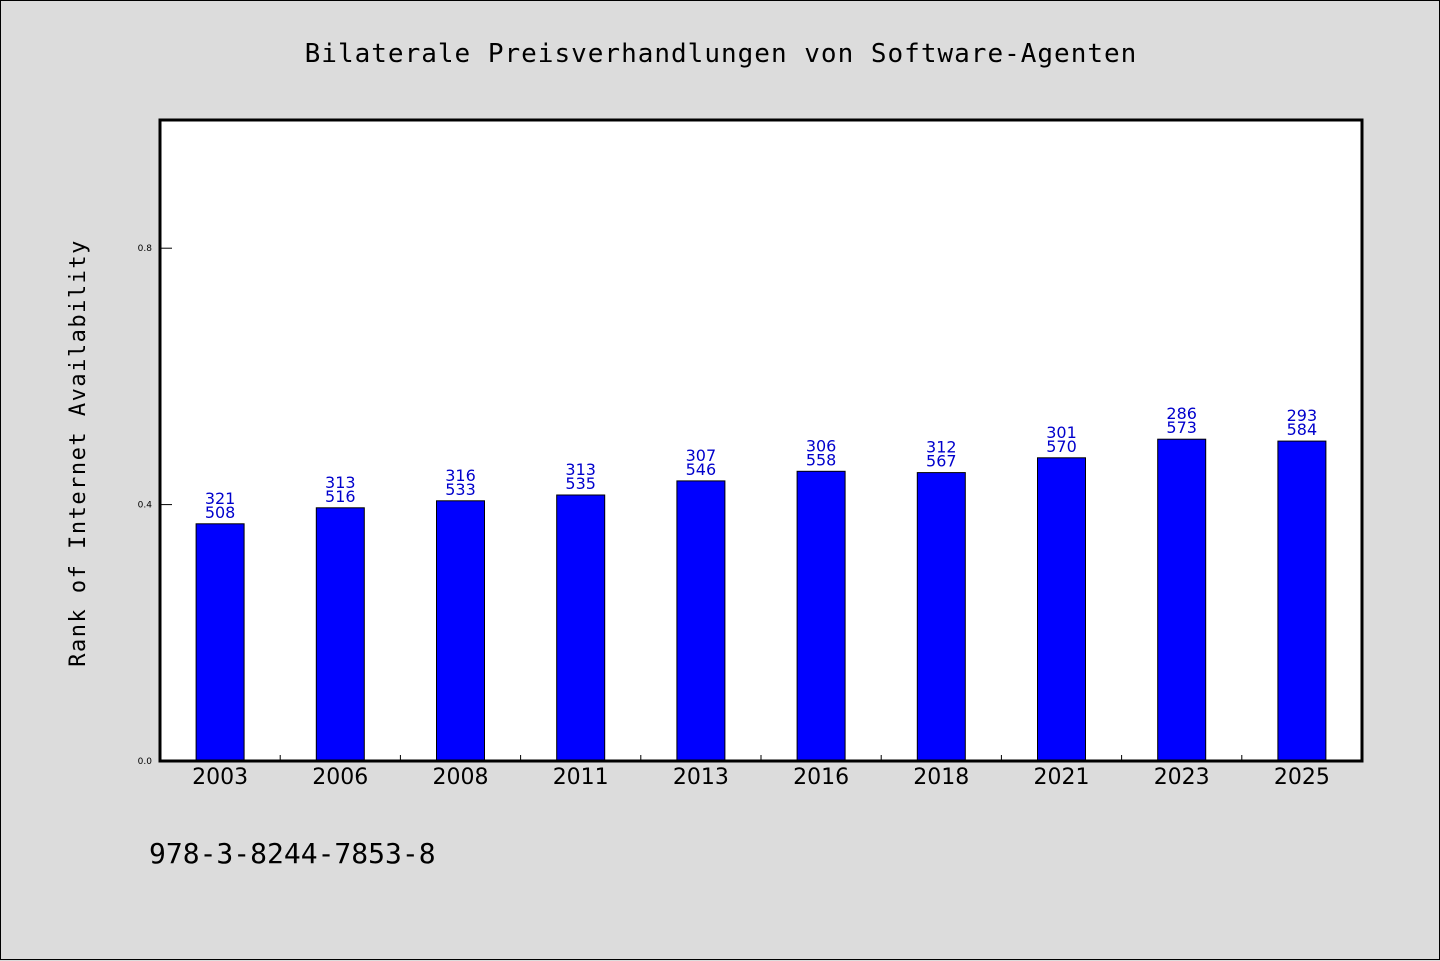 The height and width of the screenshot is (961, 1440). I want to click on bar-label-top-2006: 313, so click(340, 482).